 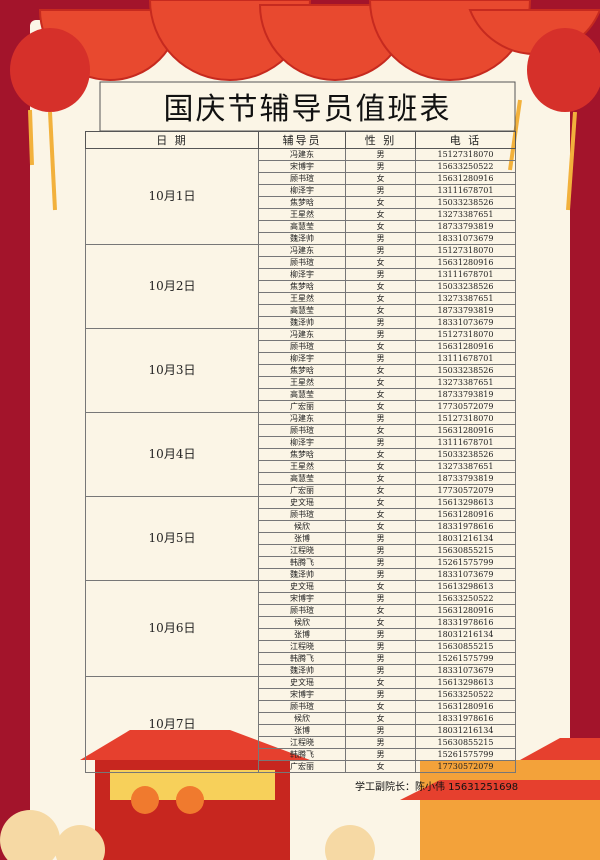 I want to click on phone: 15033238526, so click(x=465, y=202).